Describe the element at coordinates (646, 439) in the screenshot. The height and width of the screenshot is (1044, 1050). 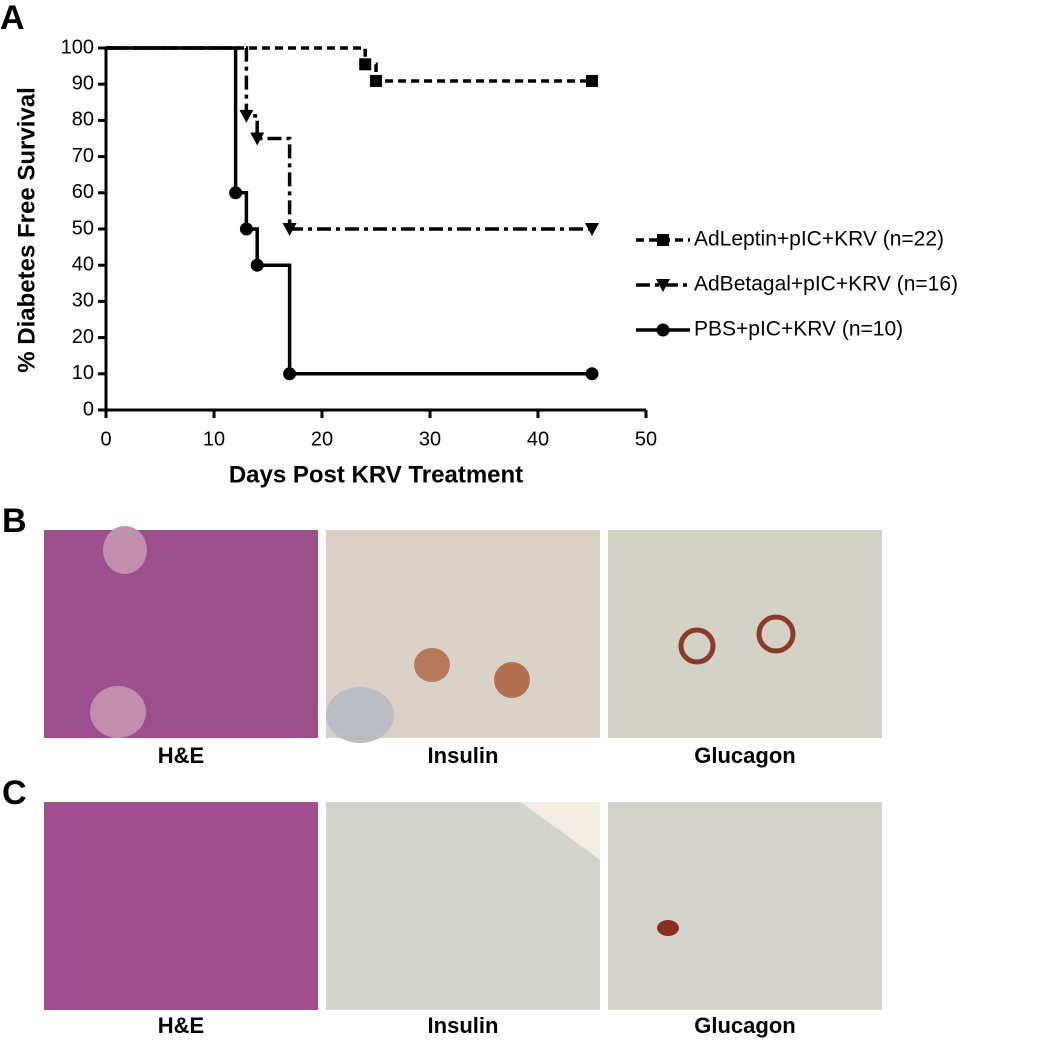
I see `x-tick-label: 50` at that location.